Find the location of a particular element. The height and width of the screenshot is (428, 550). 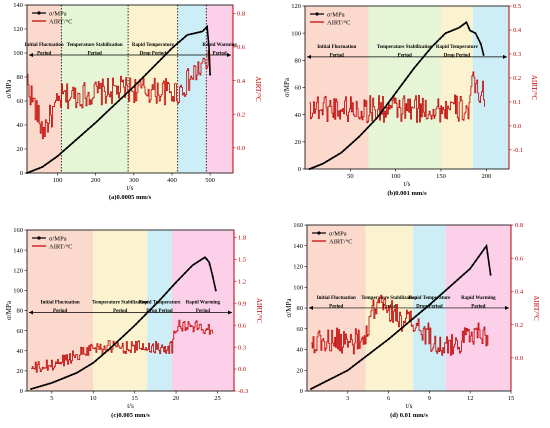

arrow-left-icon is located at coordinates (31, 55).